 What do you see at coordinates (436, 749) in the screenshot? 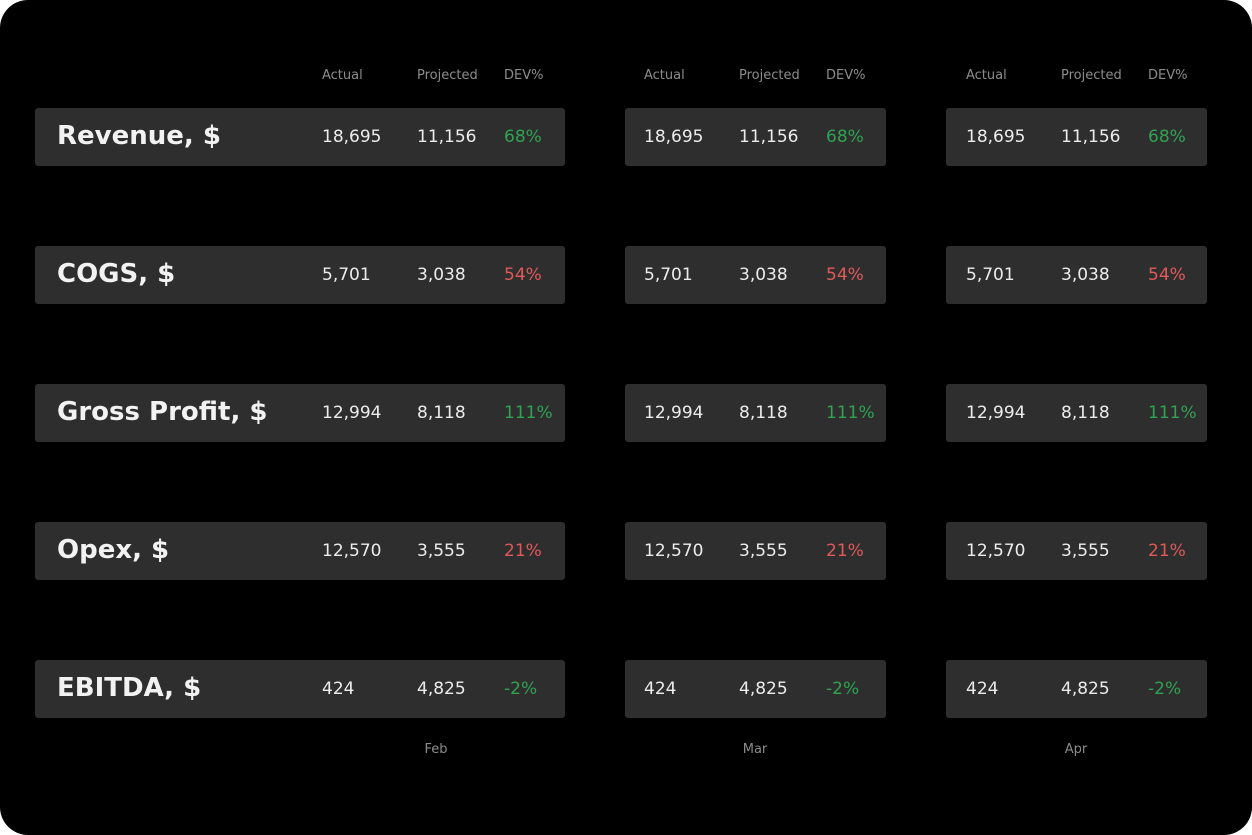
I see `month-label: Feb` at bounding box center [436, 749].